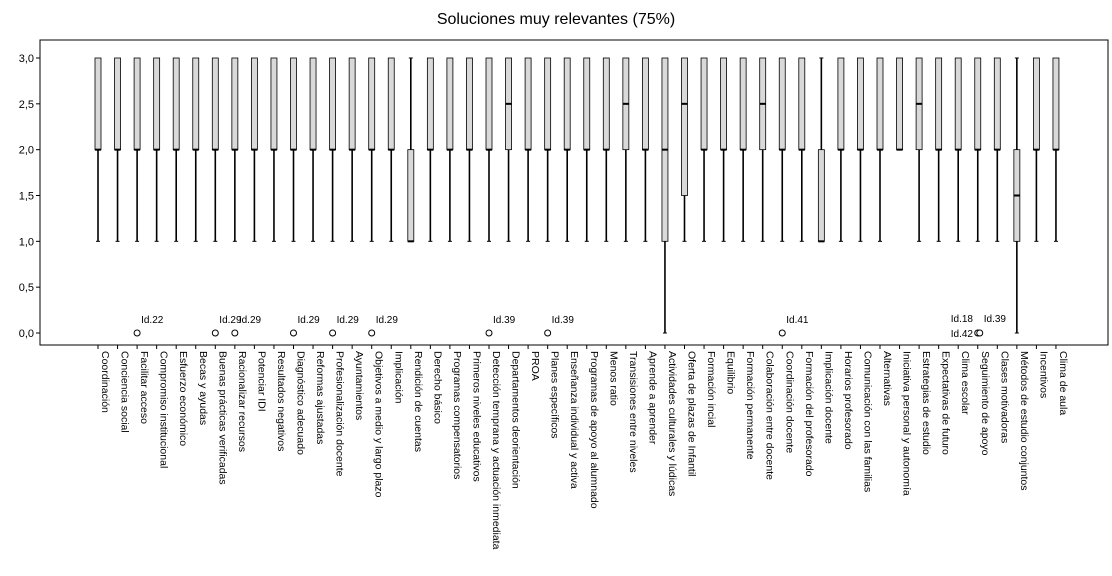  What do you see at coordinates (594, 430) in the screenshot?
I see `category-label: Programas de apoyo al alumnado` at bounding box center [594, 430].